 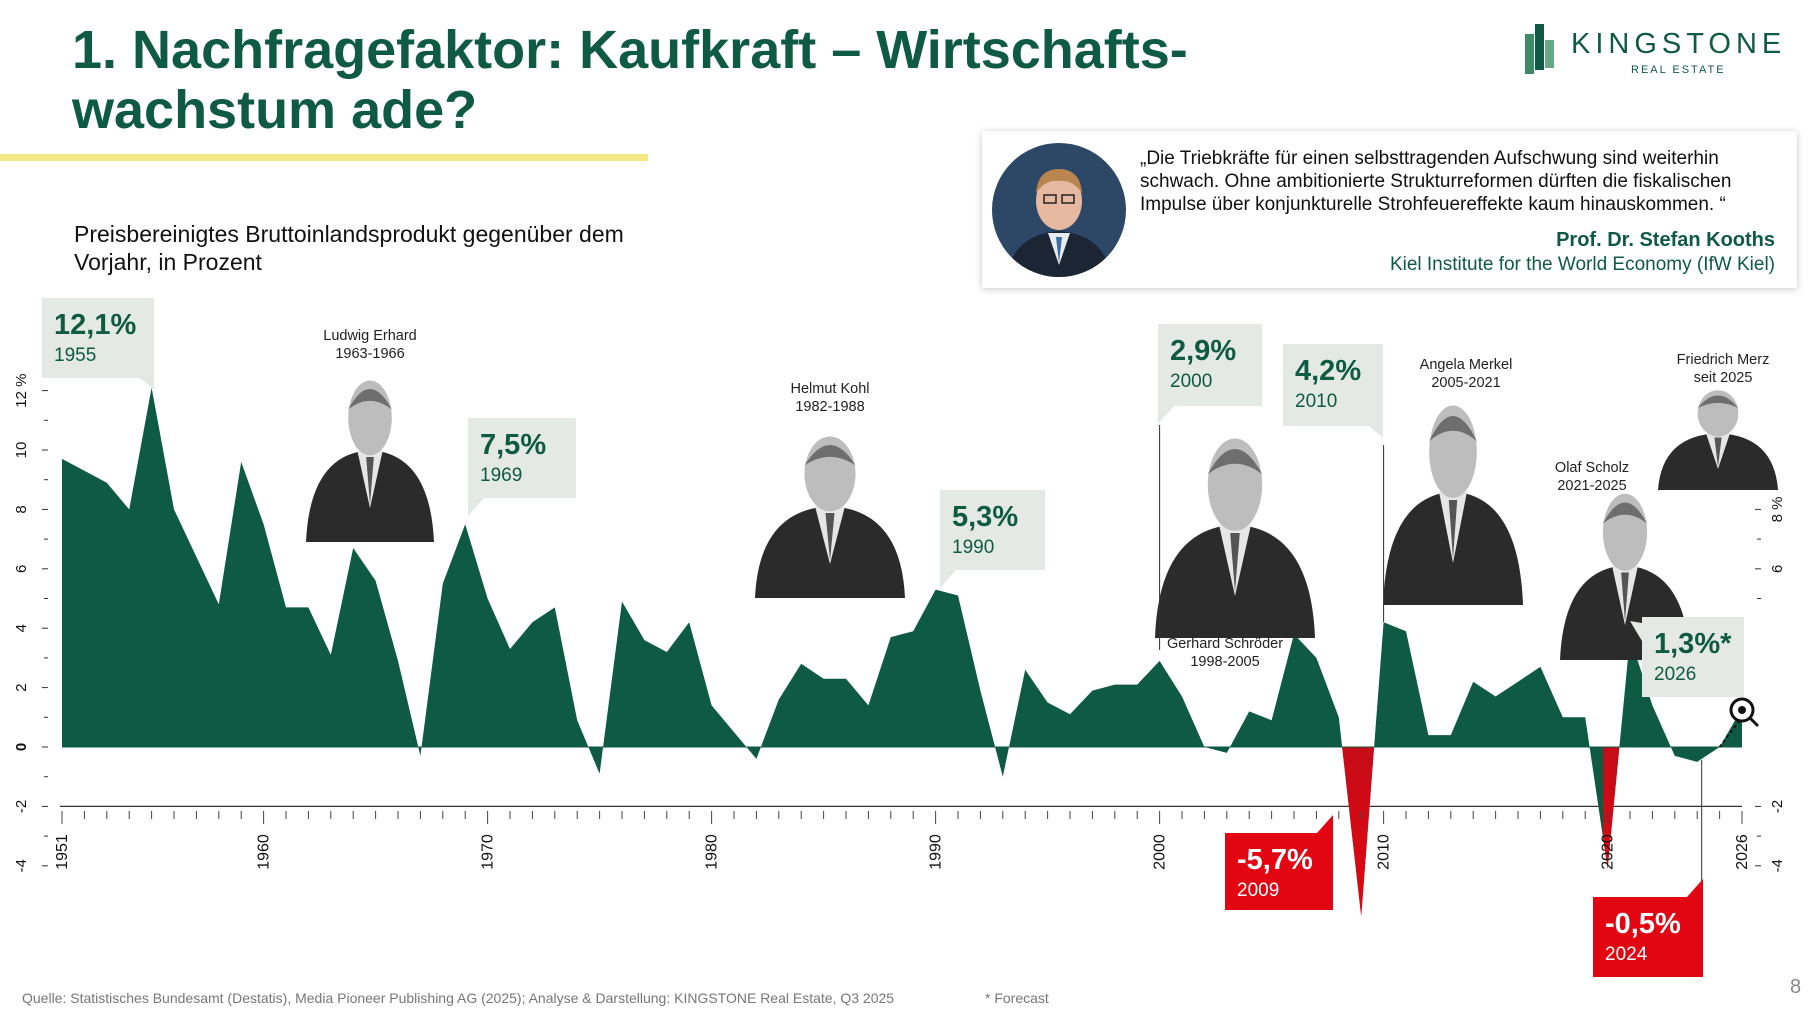 What do you see at coordinates (21, 390) in the screenshot?
I see `y-tick-label: 12 %` at bounding box center [21, 390].